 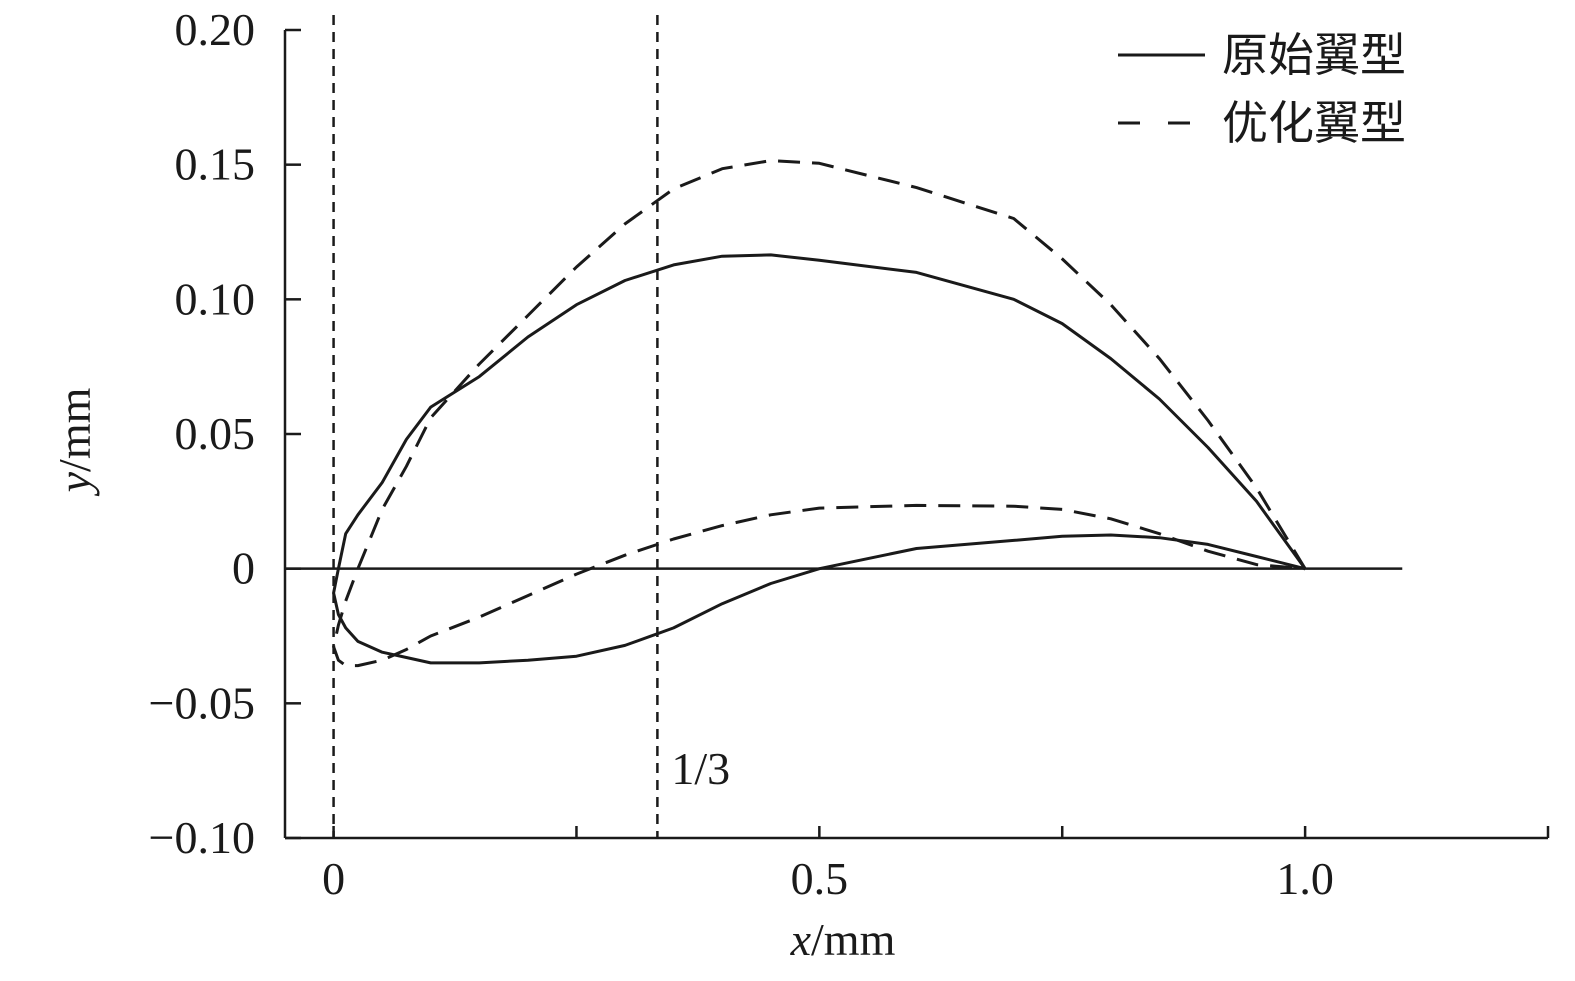 I want to click on x-tick-label: 0, so click(x=333, y=878).